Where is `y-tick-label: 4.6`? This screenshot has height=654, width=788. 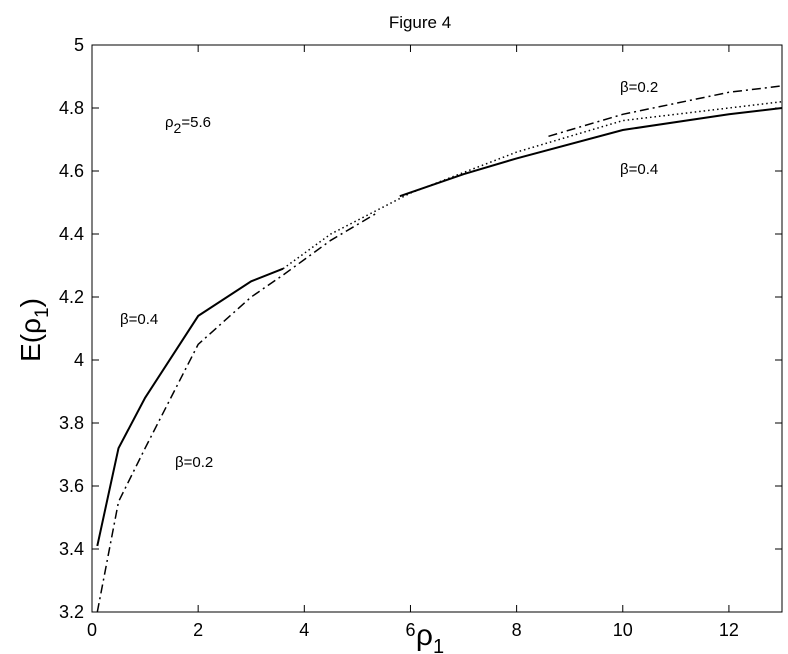
y-tick-label: 4.6 is located at coordinates (71, 171).